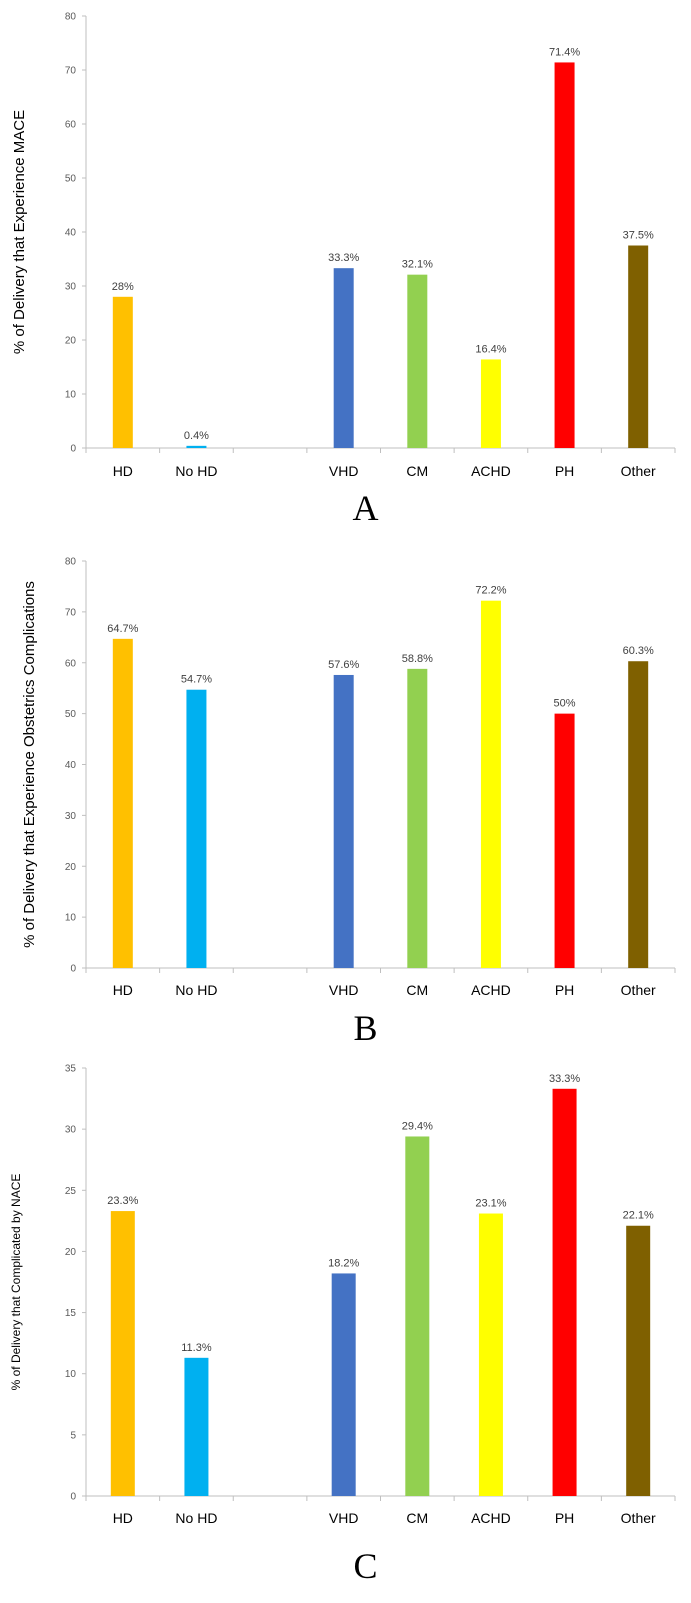 Image resolution: width=691 pixels, height=1603 pixels. I want to click on data-label: 50%, so click(565, 704).